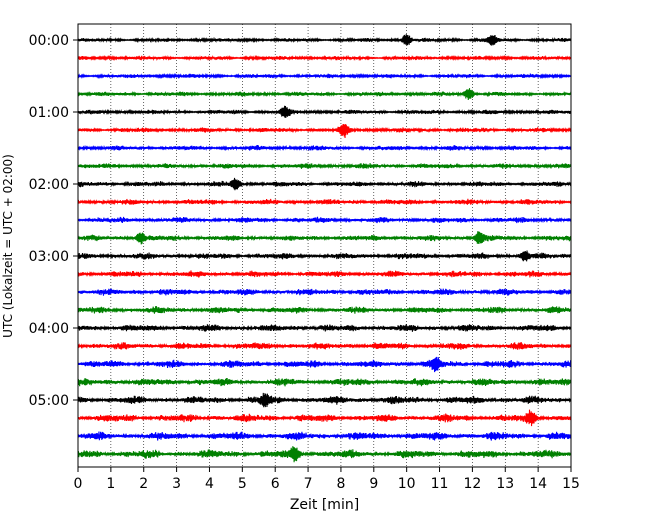 This screenshot has height=520, width=650. I want to click on x-ticks: 0 1 2 3 4 5 6 7 8 9 10 11 12 13 14 15, so click(327, 479).